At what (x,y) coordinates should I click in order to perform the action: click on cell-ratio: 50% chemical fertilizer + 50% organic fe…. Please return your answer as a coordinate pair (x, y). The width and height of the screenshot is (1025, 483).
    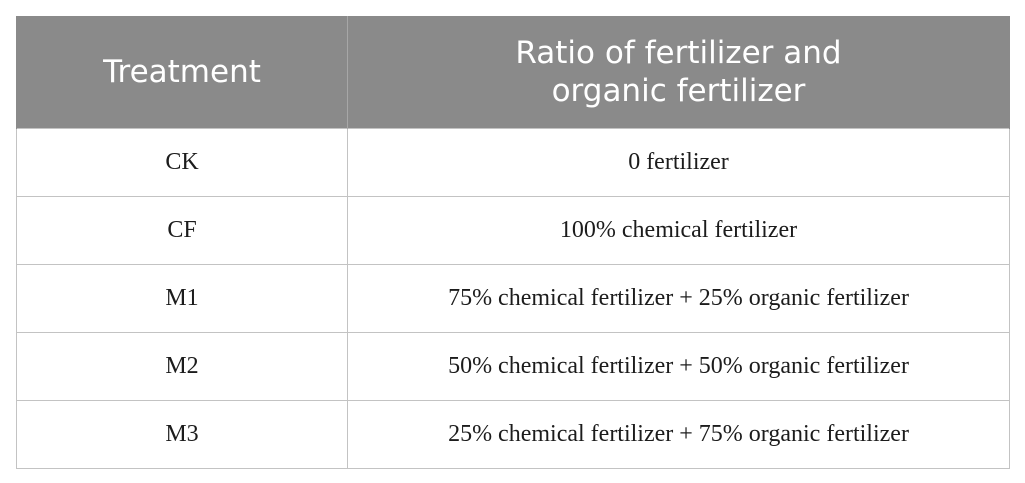
    Looking at the image, I should click on (678, 366).